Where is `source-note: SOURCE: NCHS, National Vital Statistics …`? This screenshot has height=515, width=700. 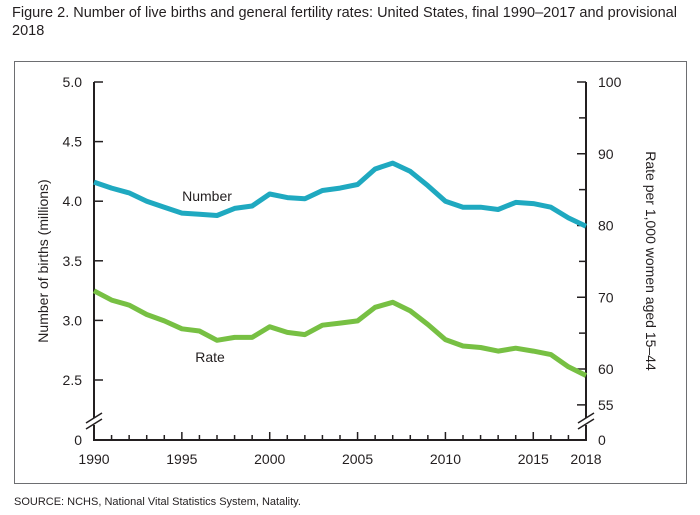
source-note: SOURCE: NCHS, National Vital Statistics … is located at coordinates (157, 502).